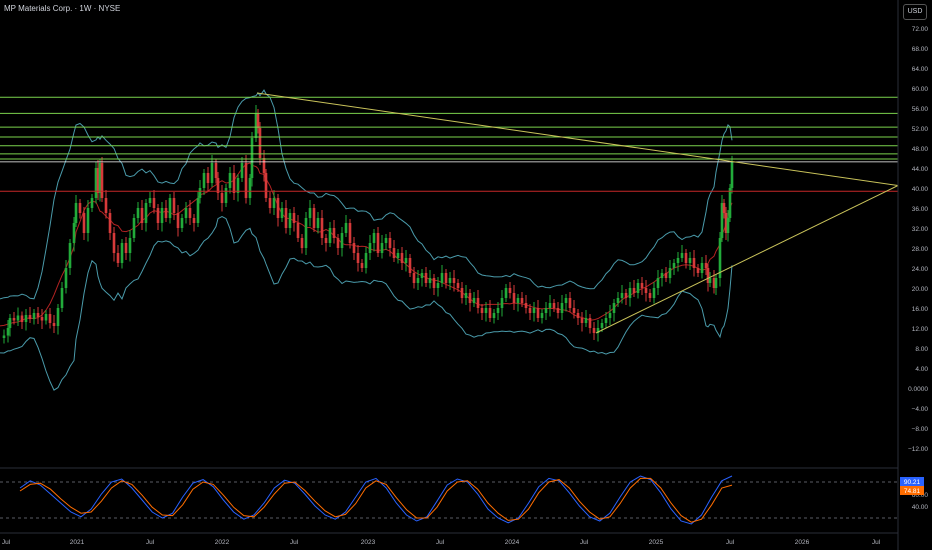 The width and height of the screenshot is (932, 550). Describe the element at coordinates (920, 429) in the screenshot. I see `y-tick-label: −8.00` at that location.